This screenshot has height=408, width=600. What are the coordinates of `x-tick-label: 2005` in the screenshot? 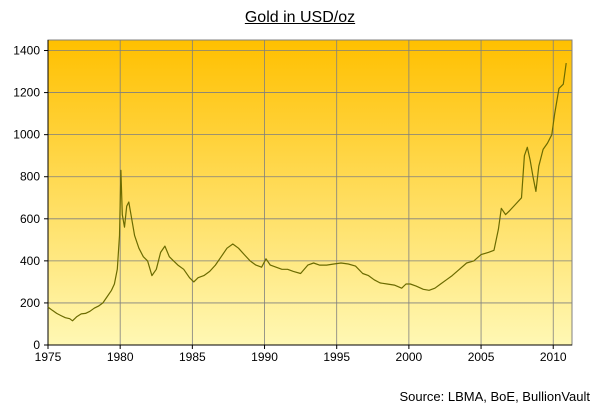 It's located at (481, 357).